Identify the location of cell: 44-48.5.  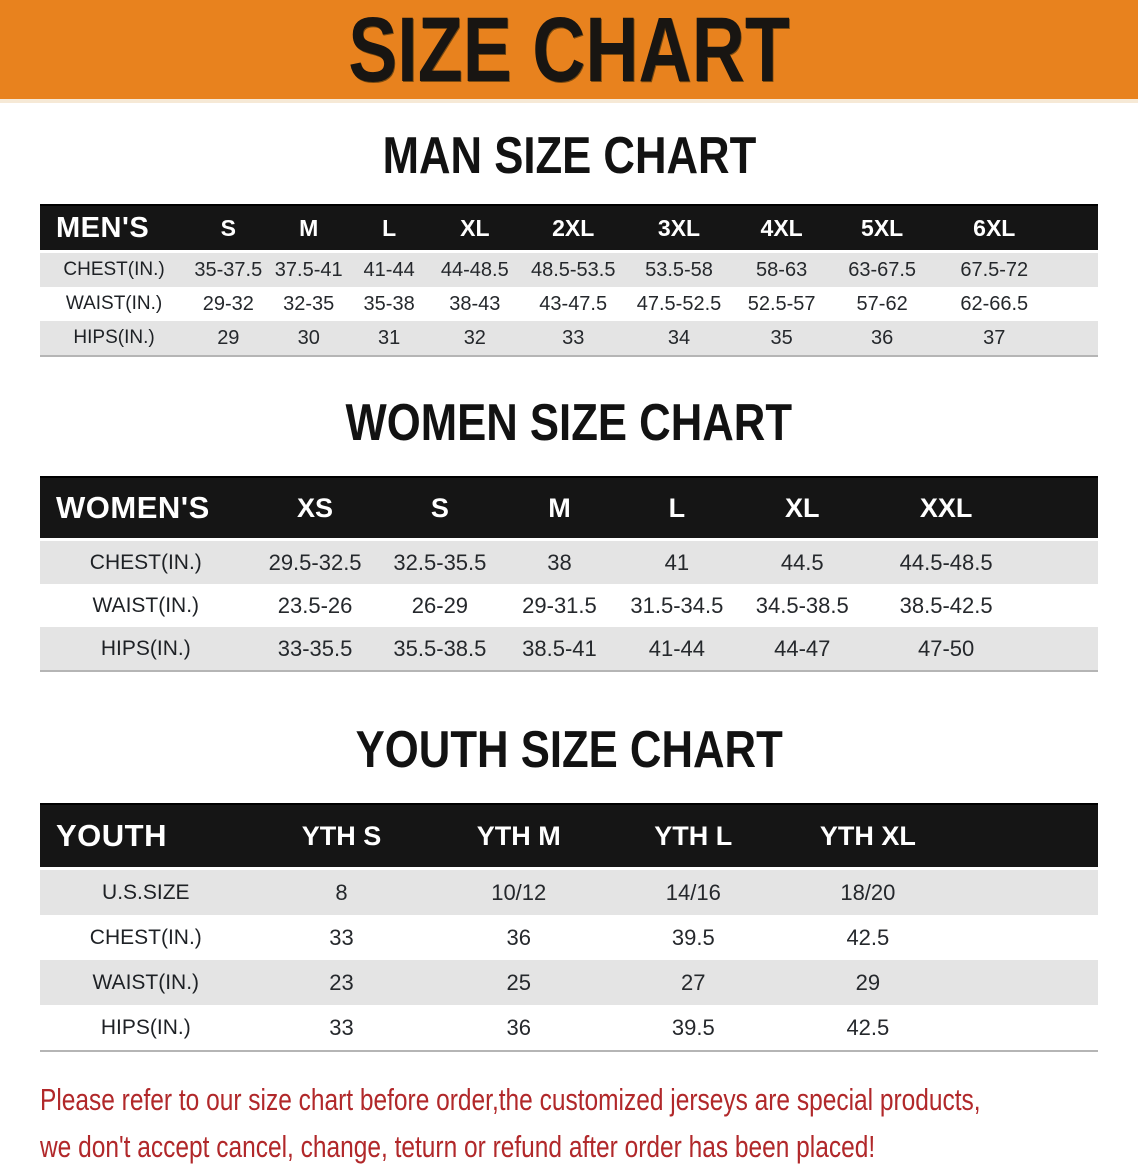
(475, 269).